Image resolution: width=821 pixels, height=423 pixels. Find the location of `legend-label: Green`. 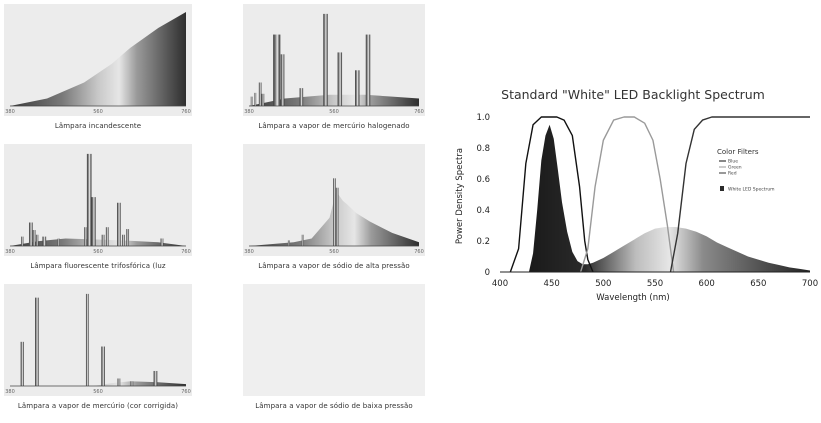

legend-label: Green is located at coordinates (735, 168).